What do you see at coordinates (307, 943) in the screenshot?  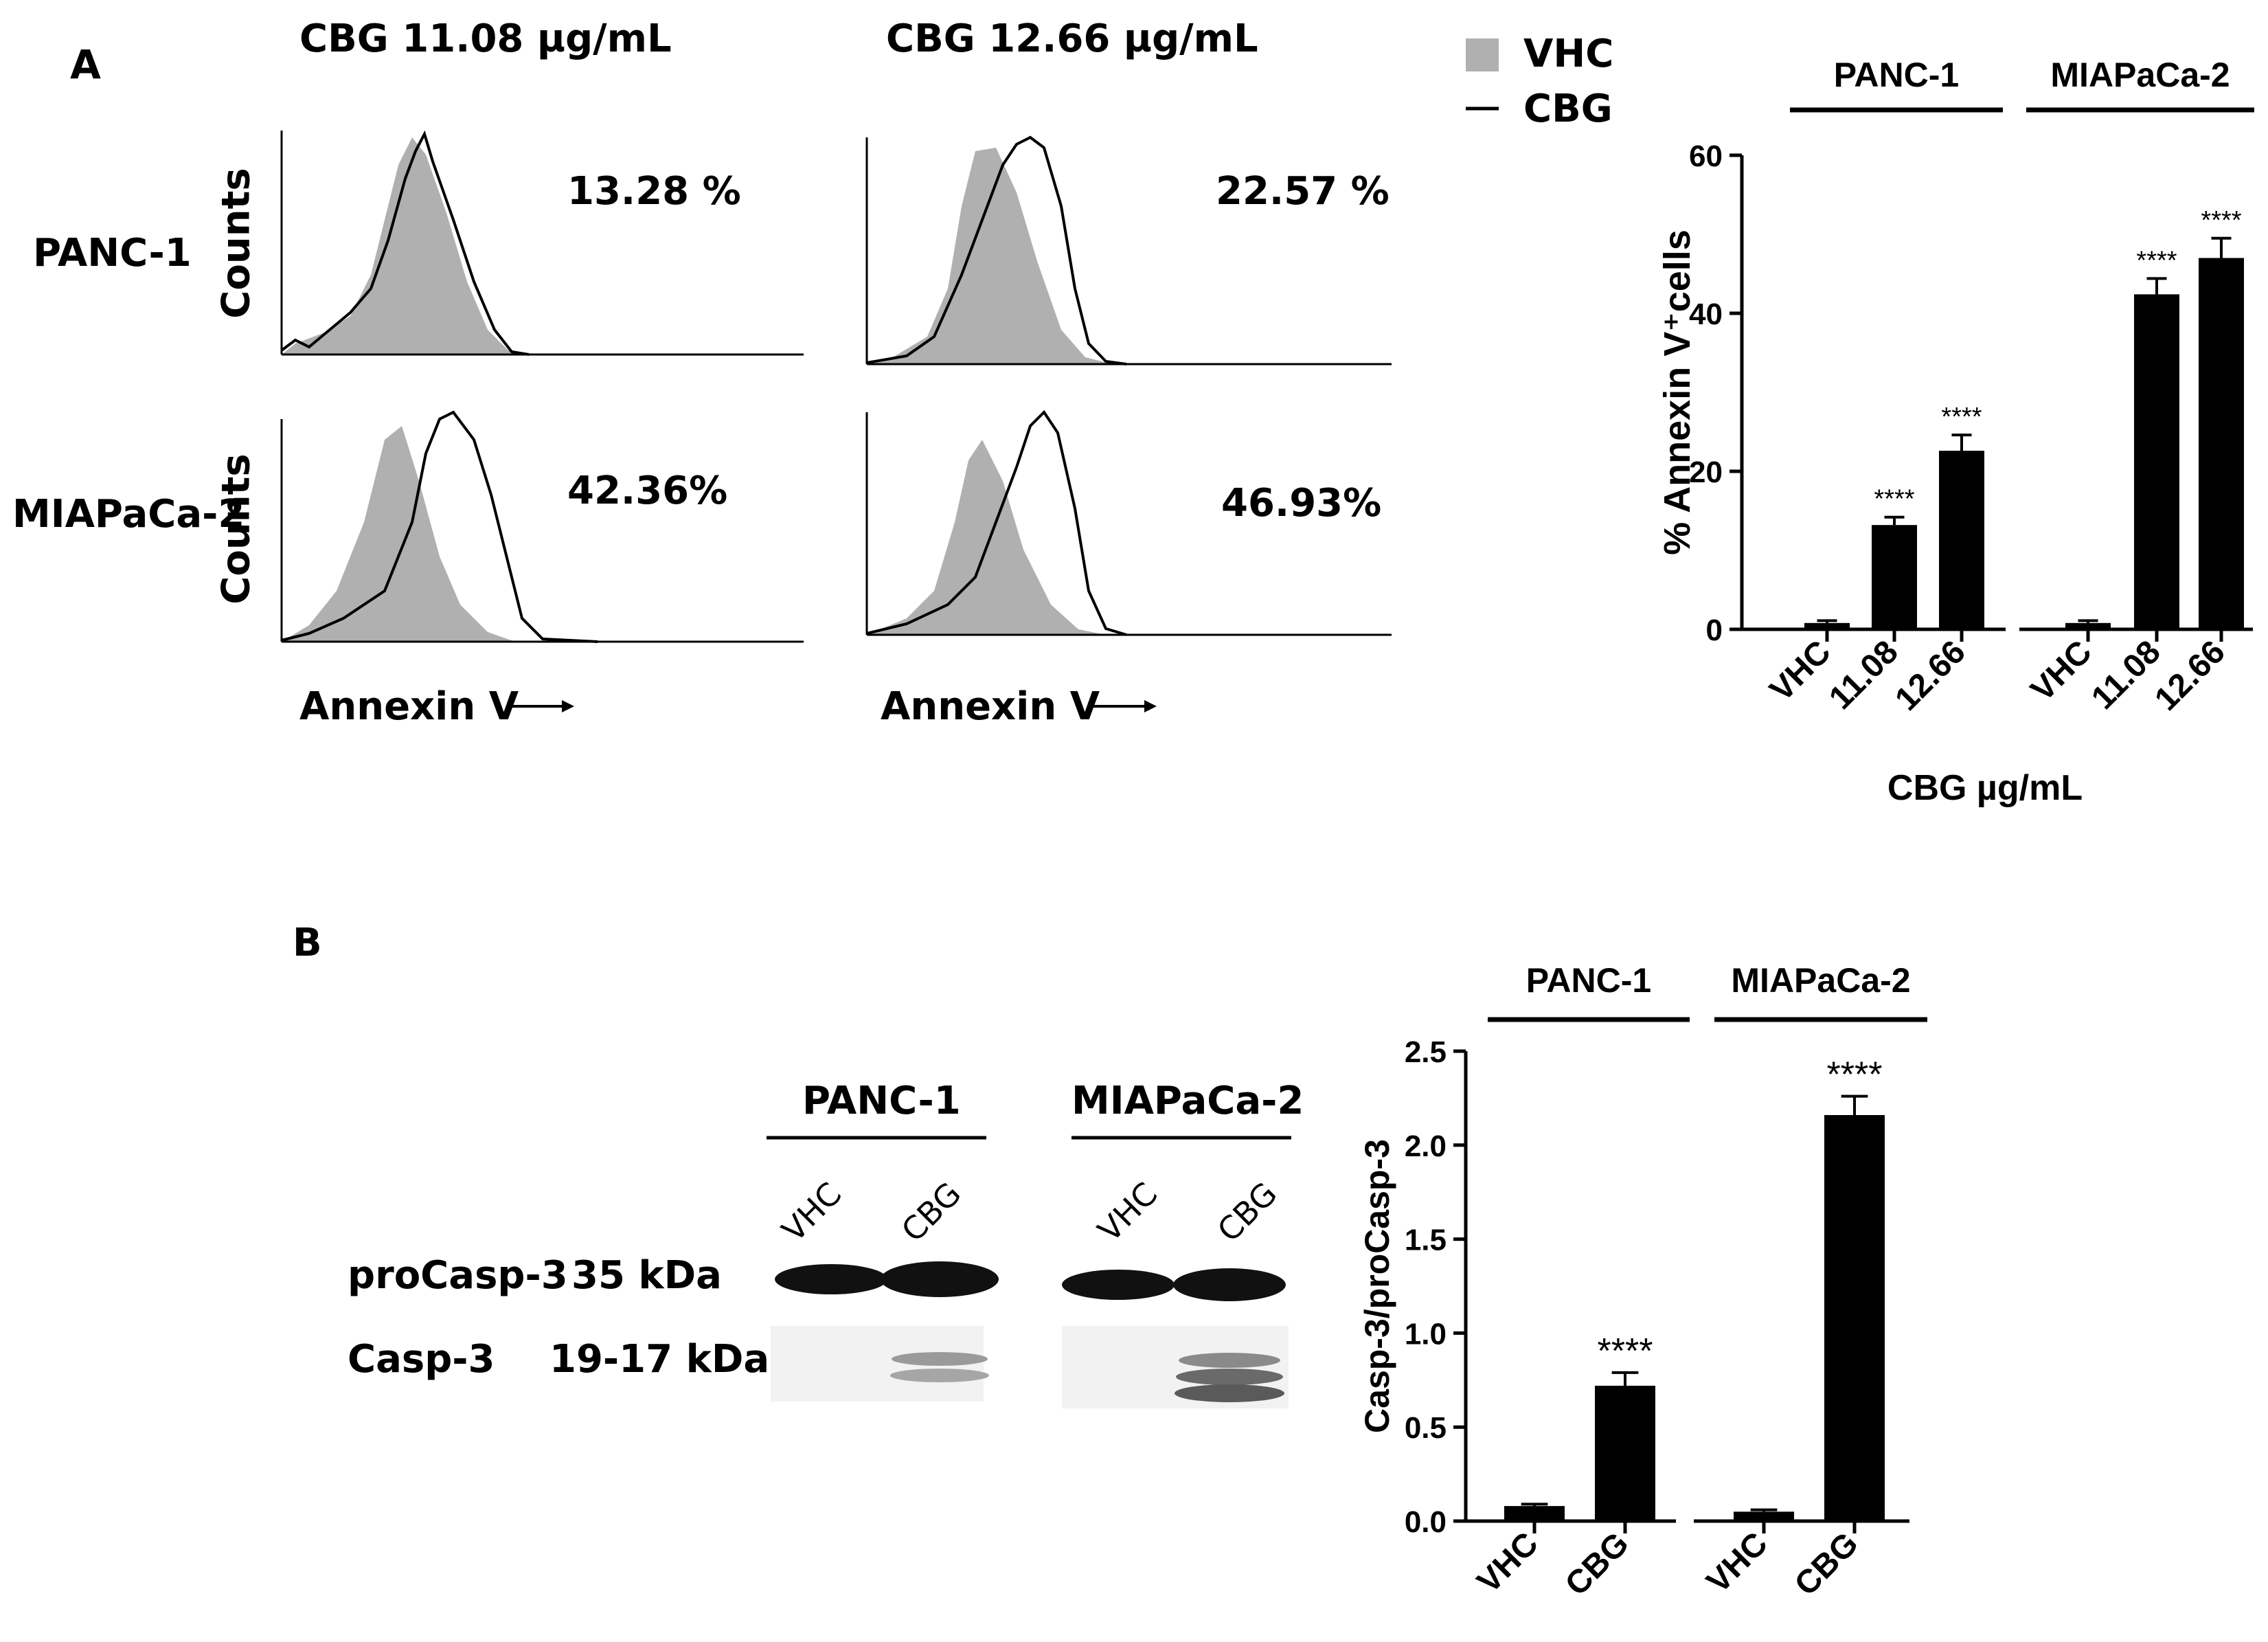 I see `panel-b-letter: B` at bounding box center [307, 943].